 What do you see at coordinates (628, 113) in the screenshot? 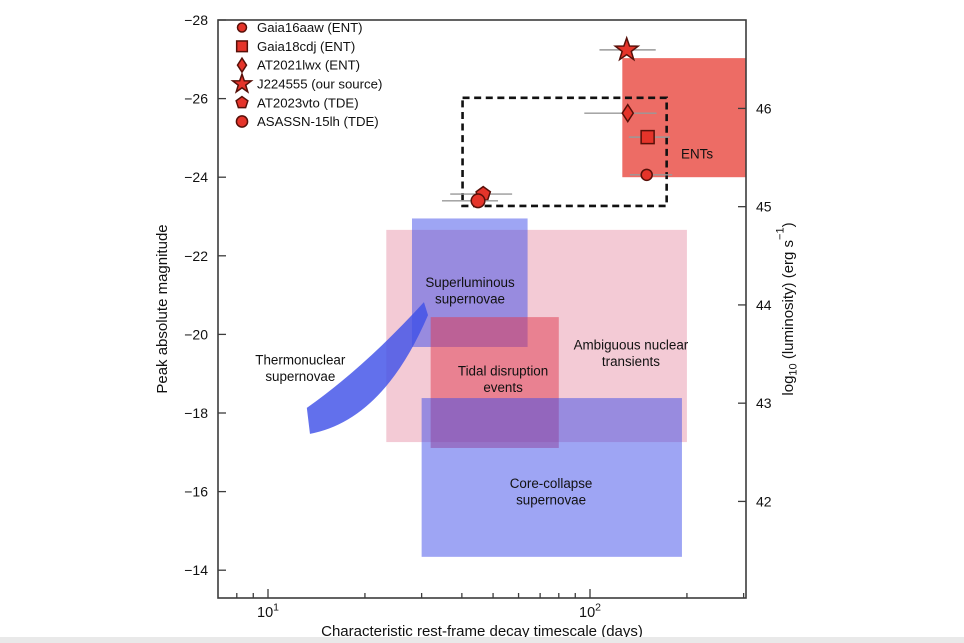
I see `marker-AT2021lwx` at bounding box center [628, 113].